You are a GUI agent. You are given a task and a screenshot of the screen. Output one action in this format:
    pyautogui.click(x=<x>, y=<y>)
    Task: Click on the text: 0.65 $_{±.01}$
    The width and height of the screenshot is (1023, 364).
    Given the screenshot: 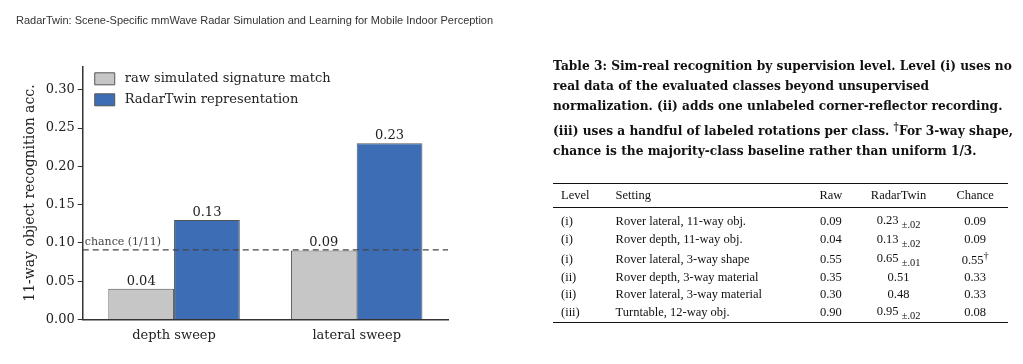 What is the action you would take?
    pyautogui.click(x=898, y=259)
    